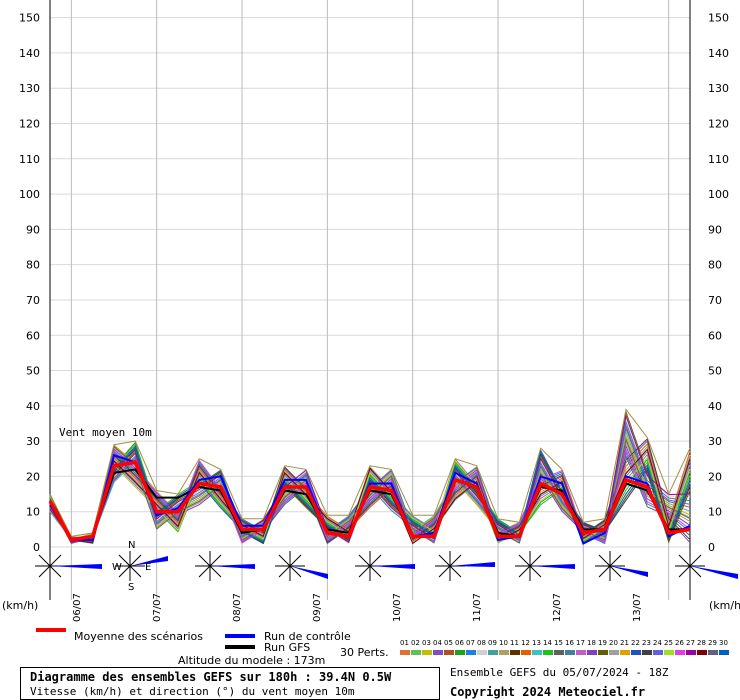  I want to click on legend-perts-label: 30 Perts., so click(364, 652).